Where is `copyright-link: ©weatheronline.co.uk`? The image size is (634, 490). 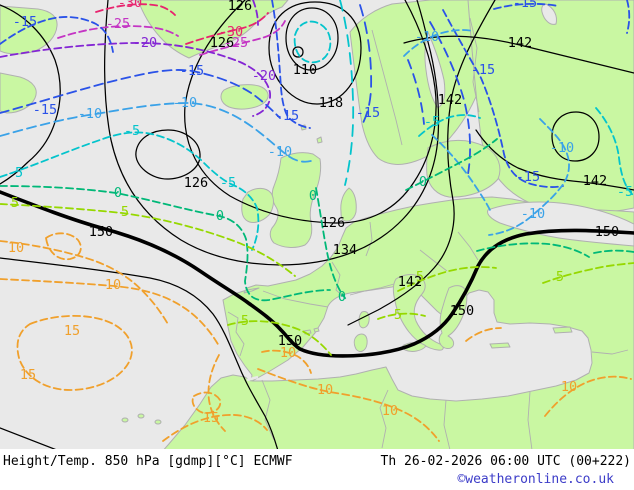
copyright-link: ©weatheronline.co.uk is located at coordinates (535, 479).